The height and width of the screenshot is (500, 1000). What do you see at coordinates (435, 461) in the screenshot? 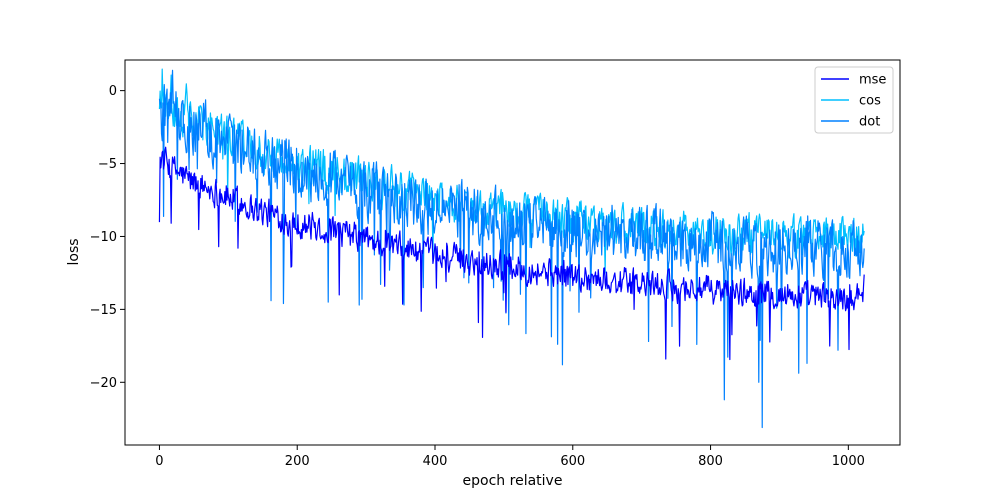
I see `x-tick-label: 400` at bounding box center [435, 461].